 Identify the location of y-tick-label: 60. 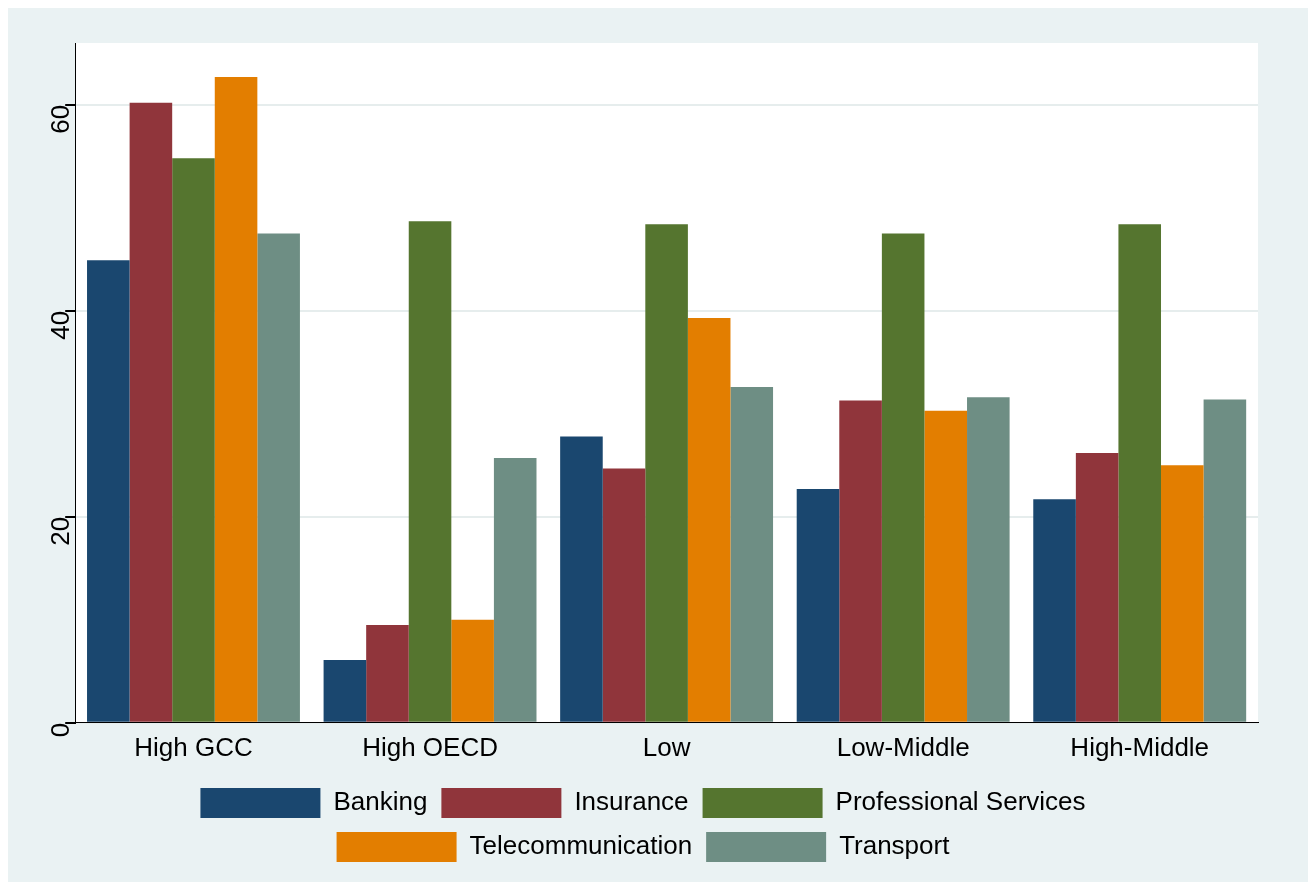
(60, 119).